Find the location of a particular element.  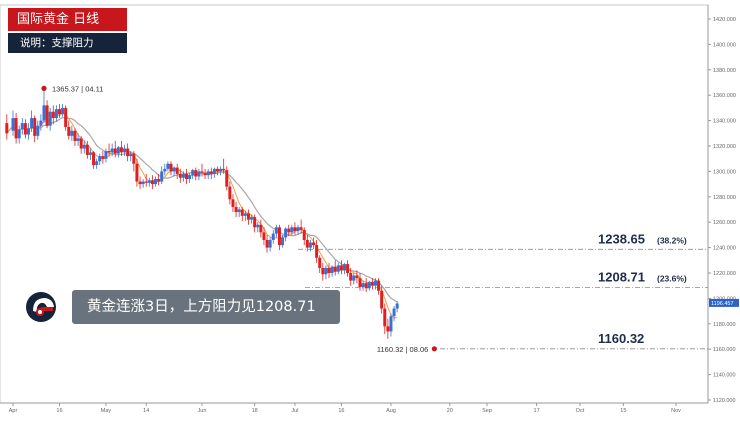

y-tick-label: 1300.000 is located at coordinates (724, 172).